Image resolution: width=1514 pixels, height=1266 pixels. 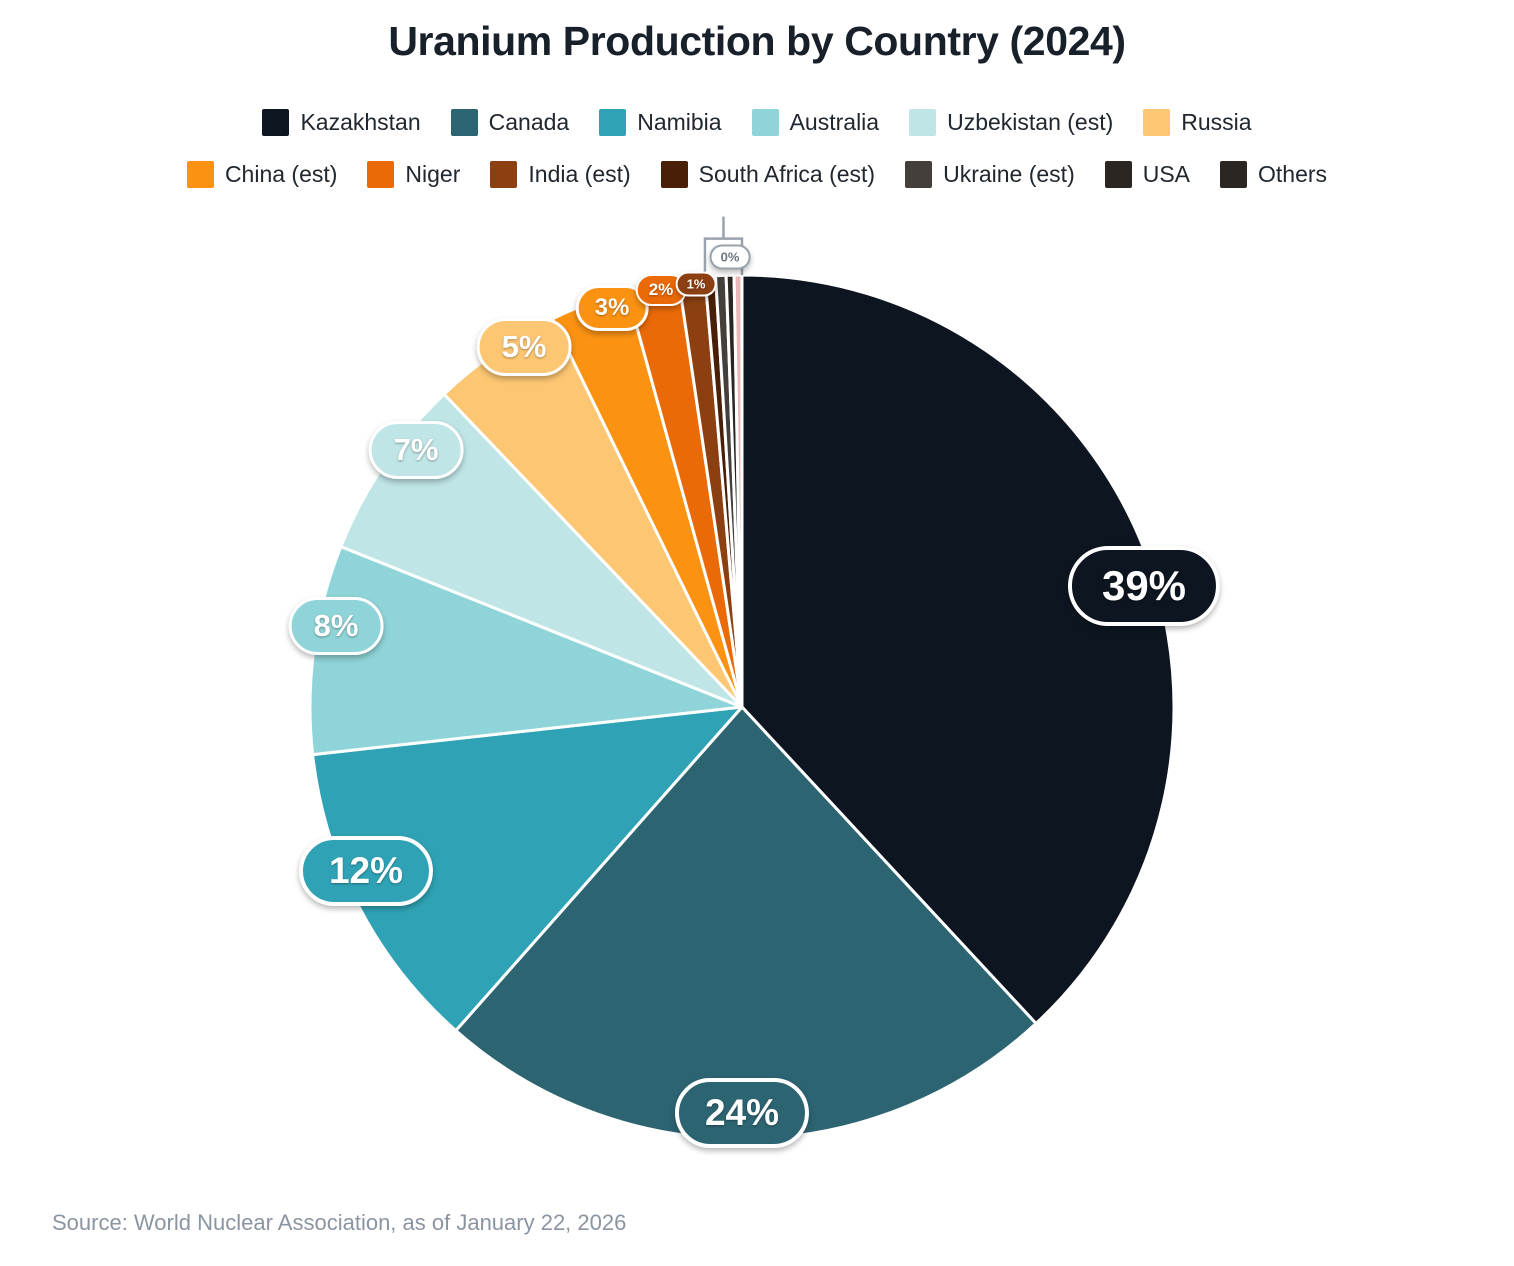 I want to click on slice-percent-badge-australia: 8%, so click(x=336, y=626).